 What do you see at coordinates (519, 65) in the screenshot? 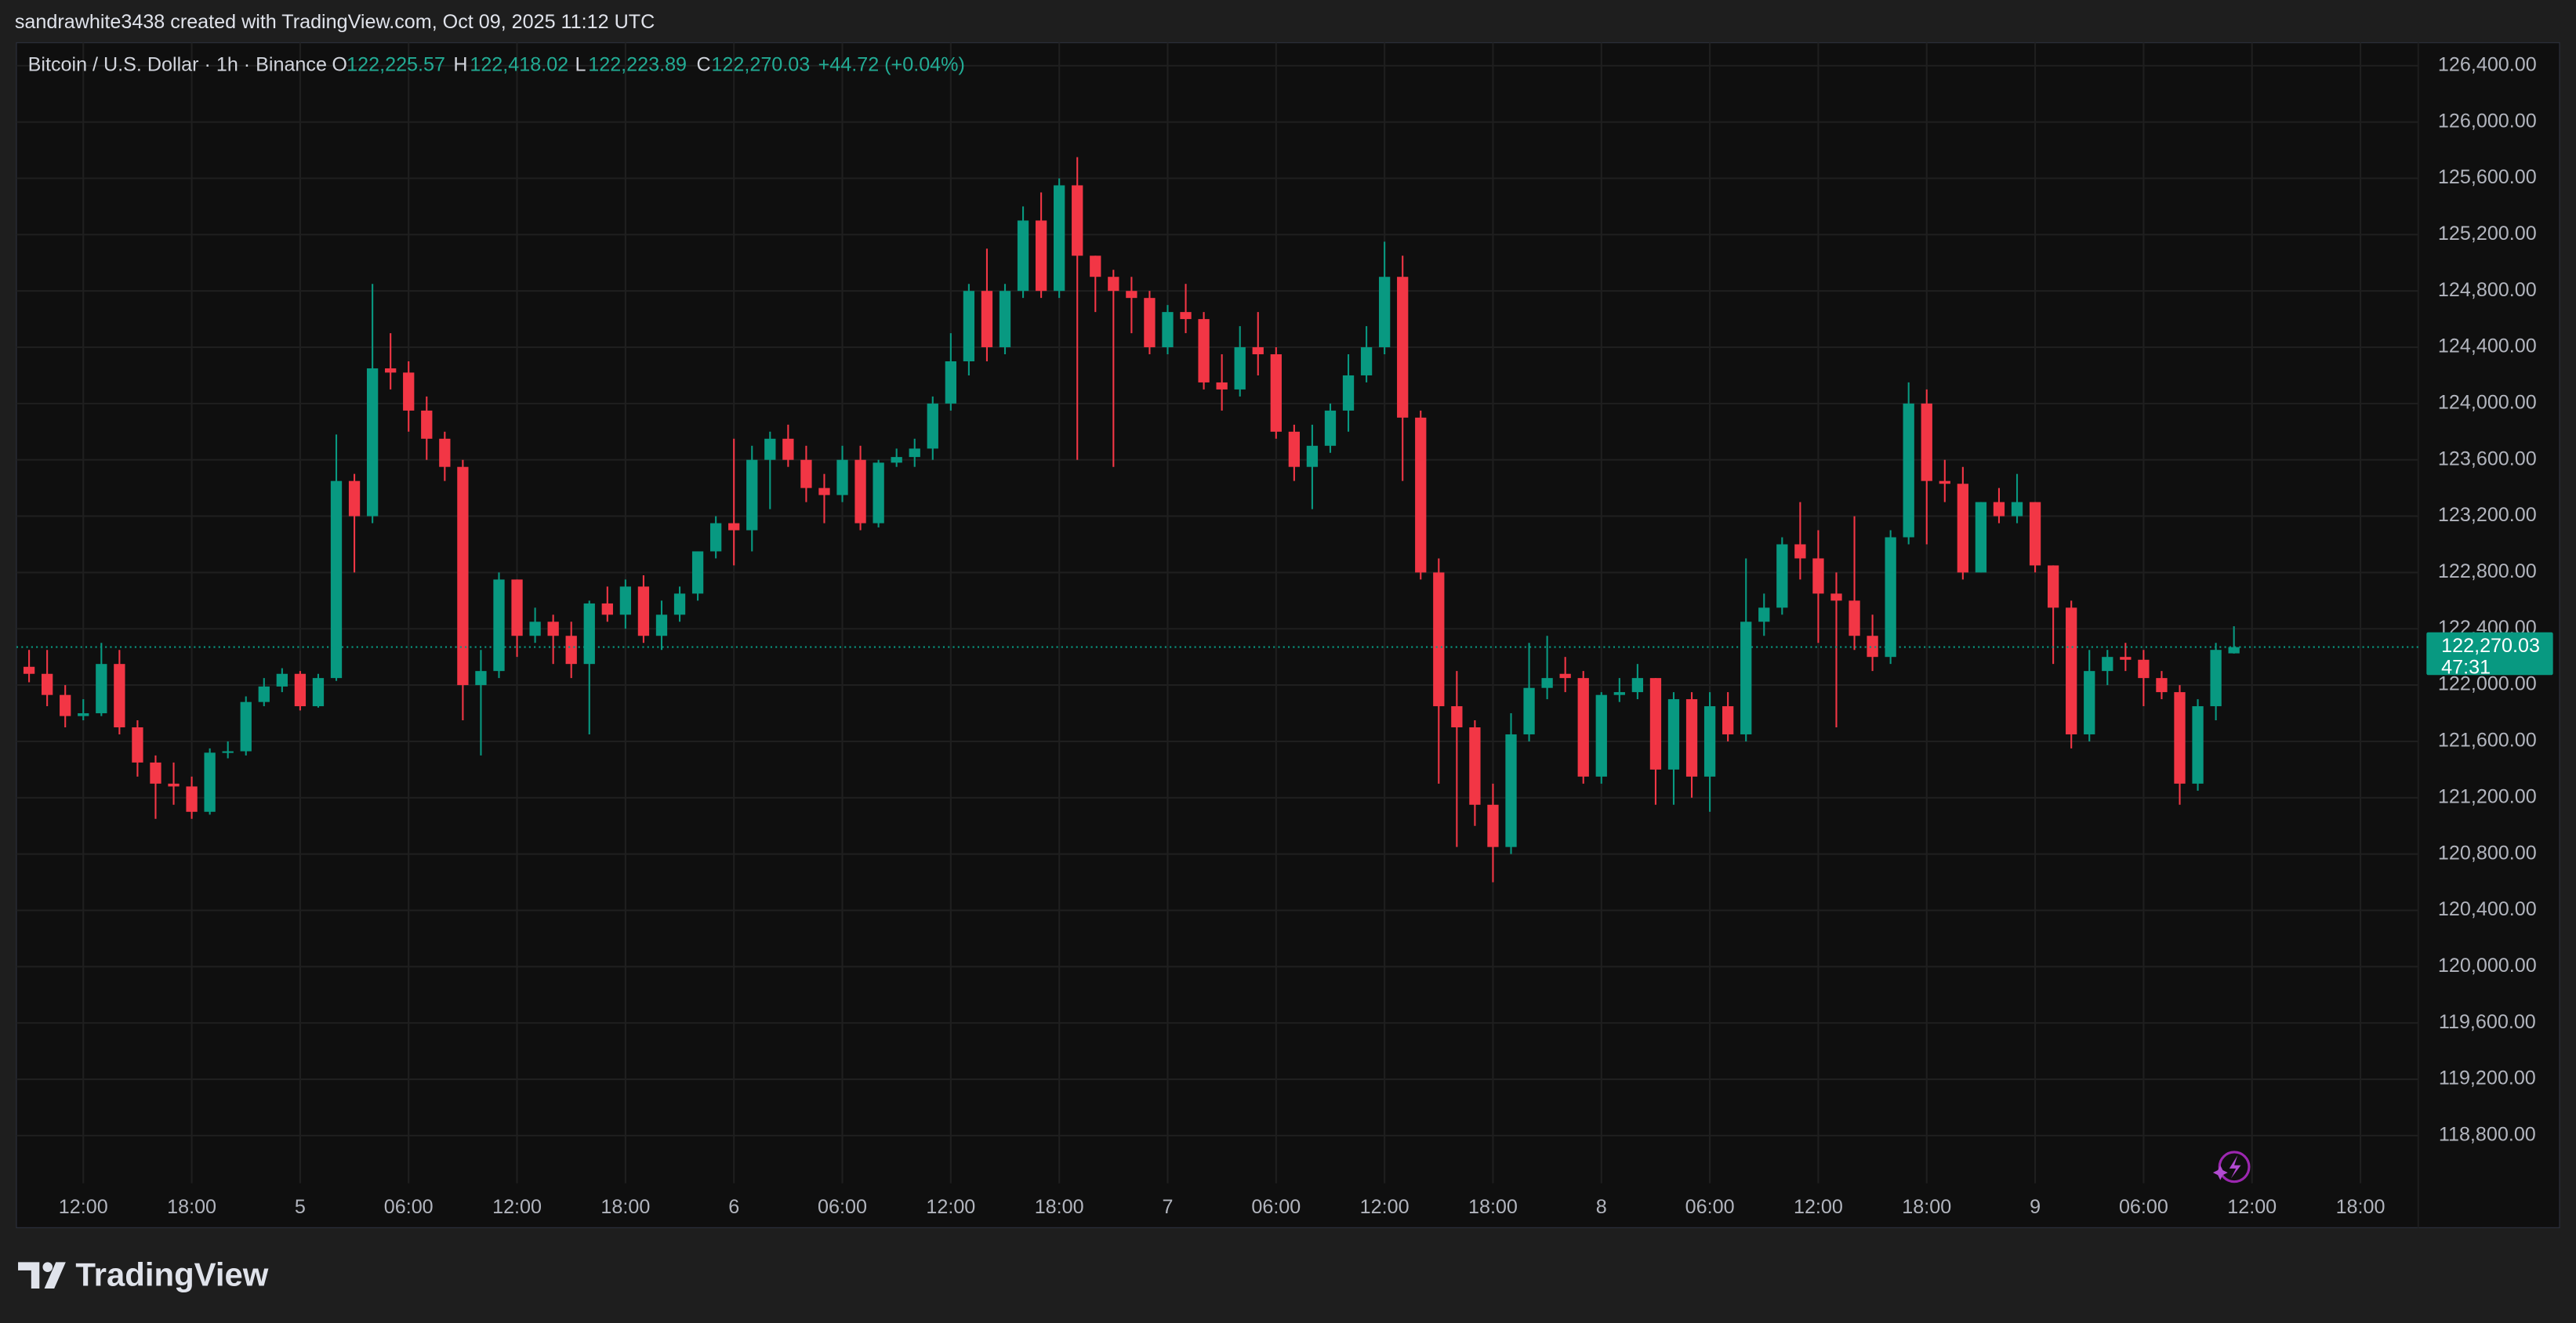
I see `ohlc-value: 122,418.02` at bounding box center [519, 65].